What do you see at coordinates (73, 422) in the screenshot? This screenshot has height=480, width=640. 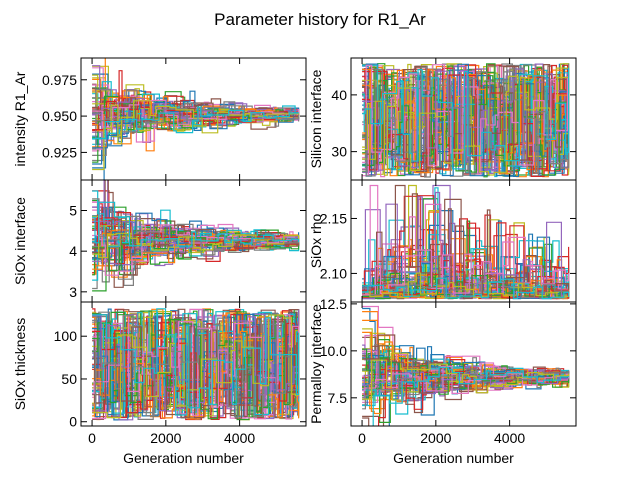 I see `y-tick-label: 0` at bounding box center [73, 422].